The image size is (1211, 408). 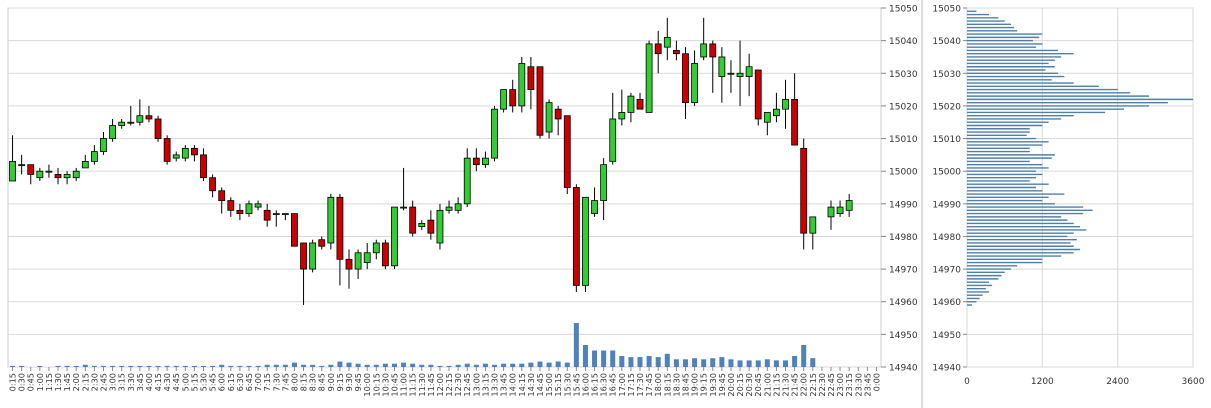 What do you see at coordinates (495, 385) in the screenshot?
I see `time-tick-label: 13:30` at bounding box center [495, 385].